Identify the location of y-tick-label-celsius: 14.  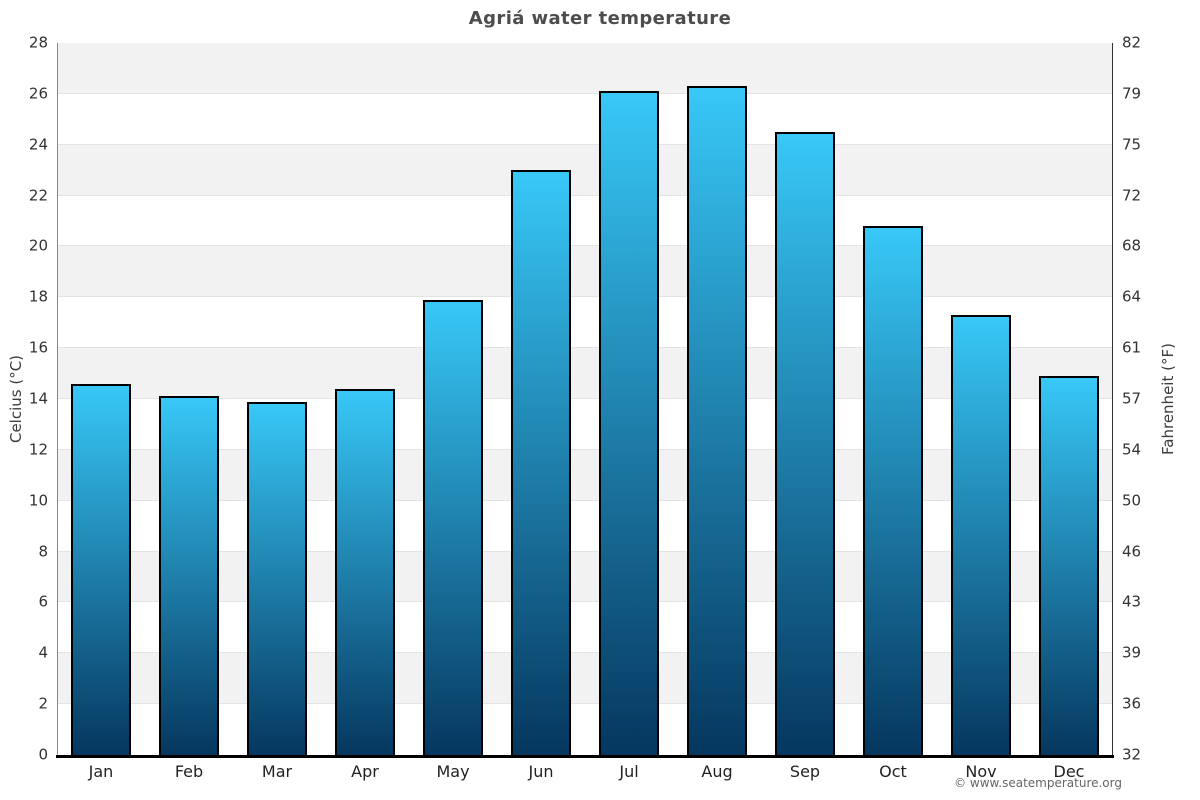
(38, 398).